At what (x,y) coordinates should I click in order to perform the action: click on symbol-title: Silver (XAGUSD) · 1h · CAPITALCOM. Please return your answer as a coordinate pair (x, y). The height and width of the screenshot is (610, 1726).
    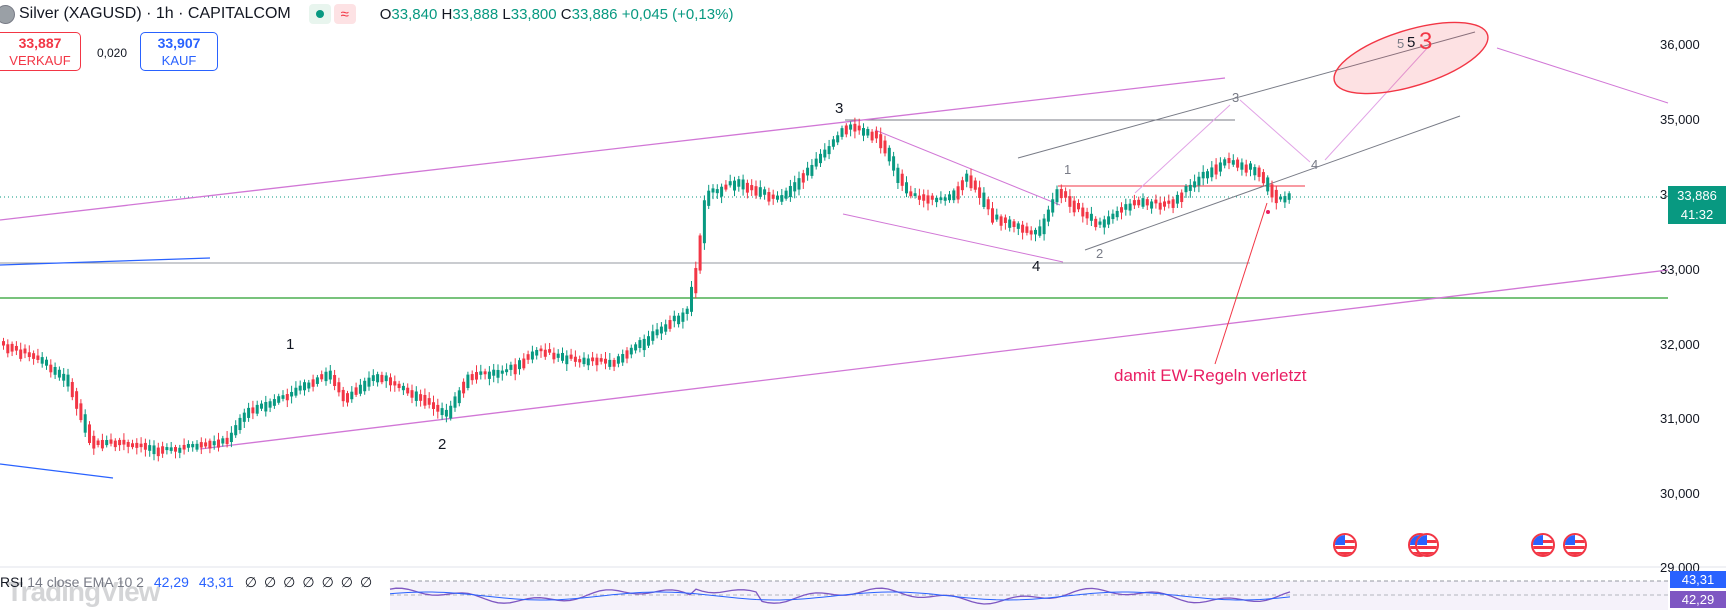
    Looking at the image, I should click on (155, 13).